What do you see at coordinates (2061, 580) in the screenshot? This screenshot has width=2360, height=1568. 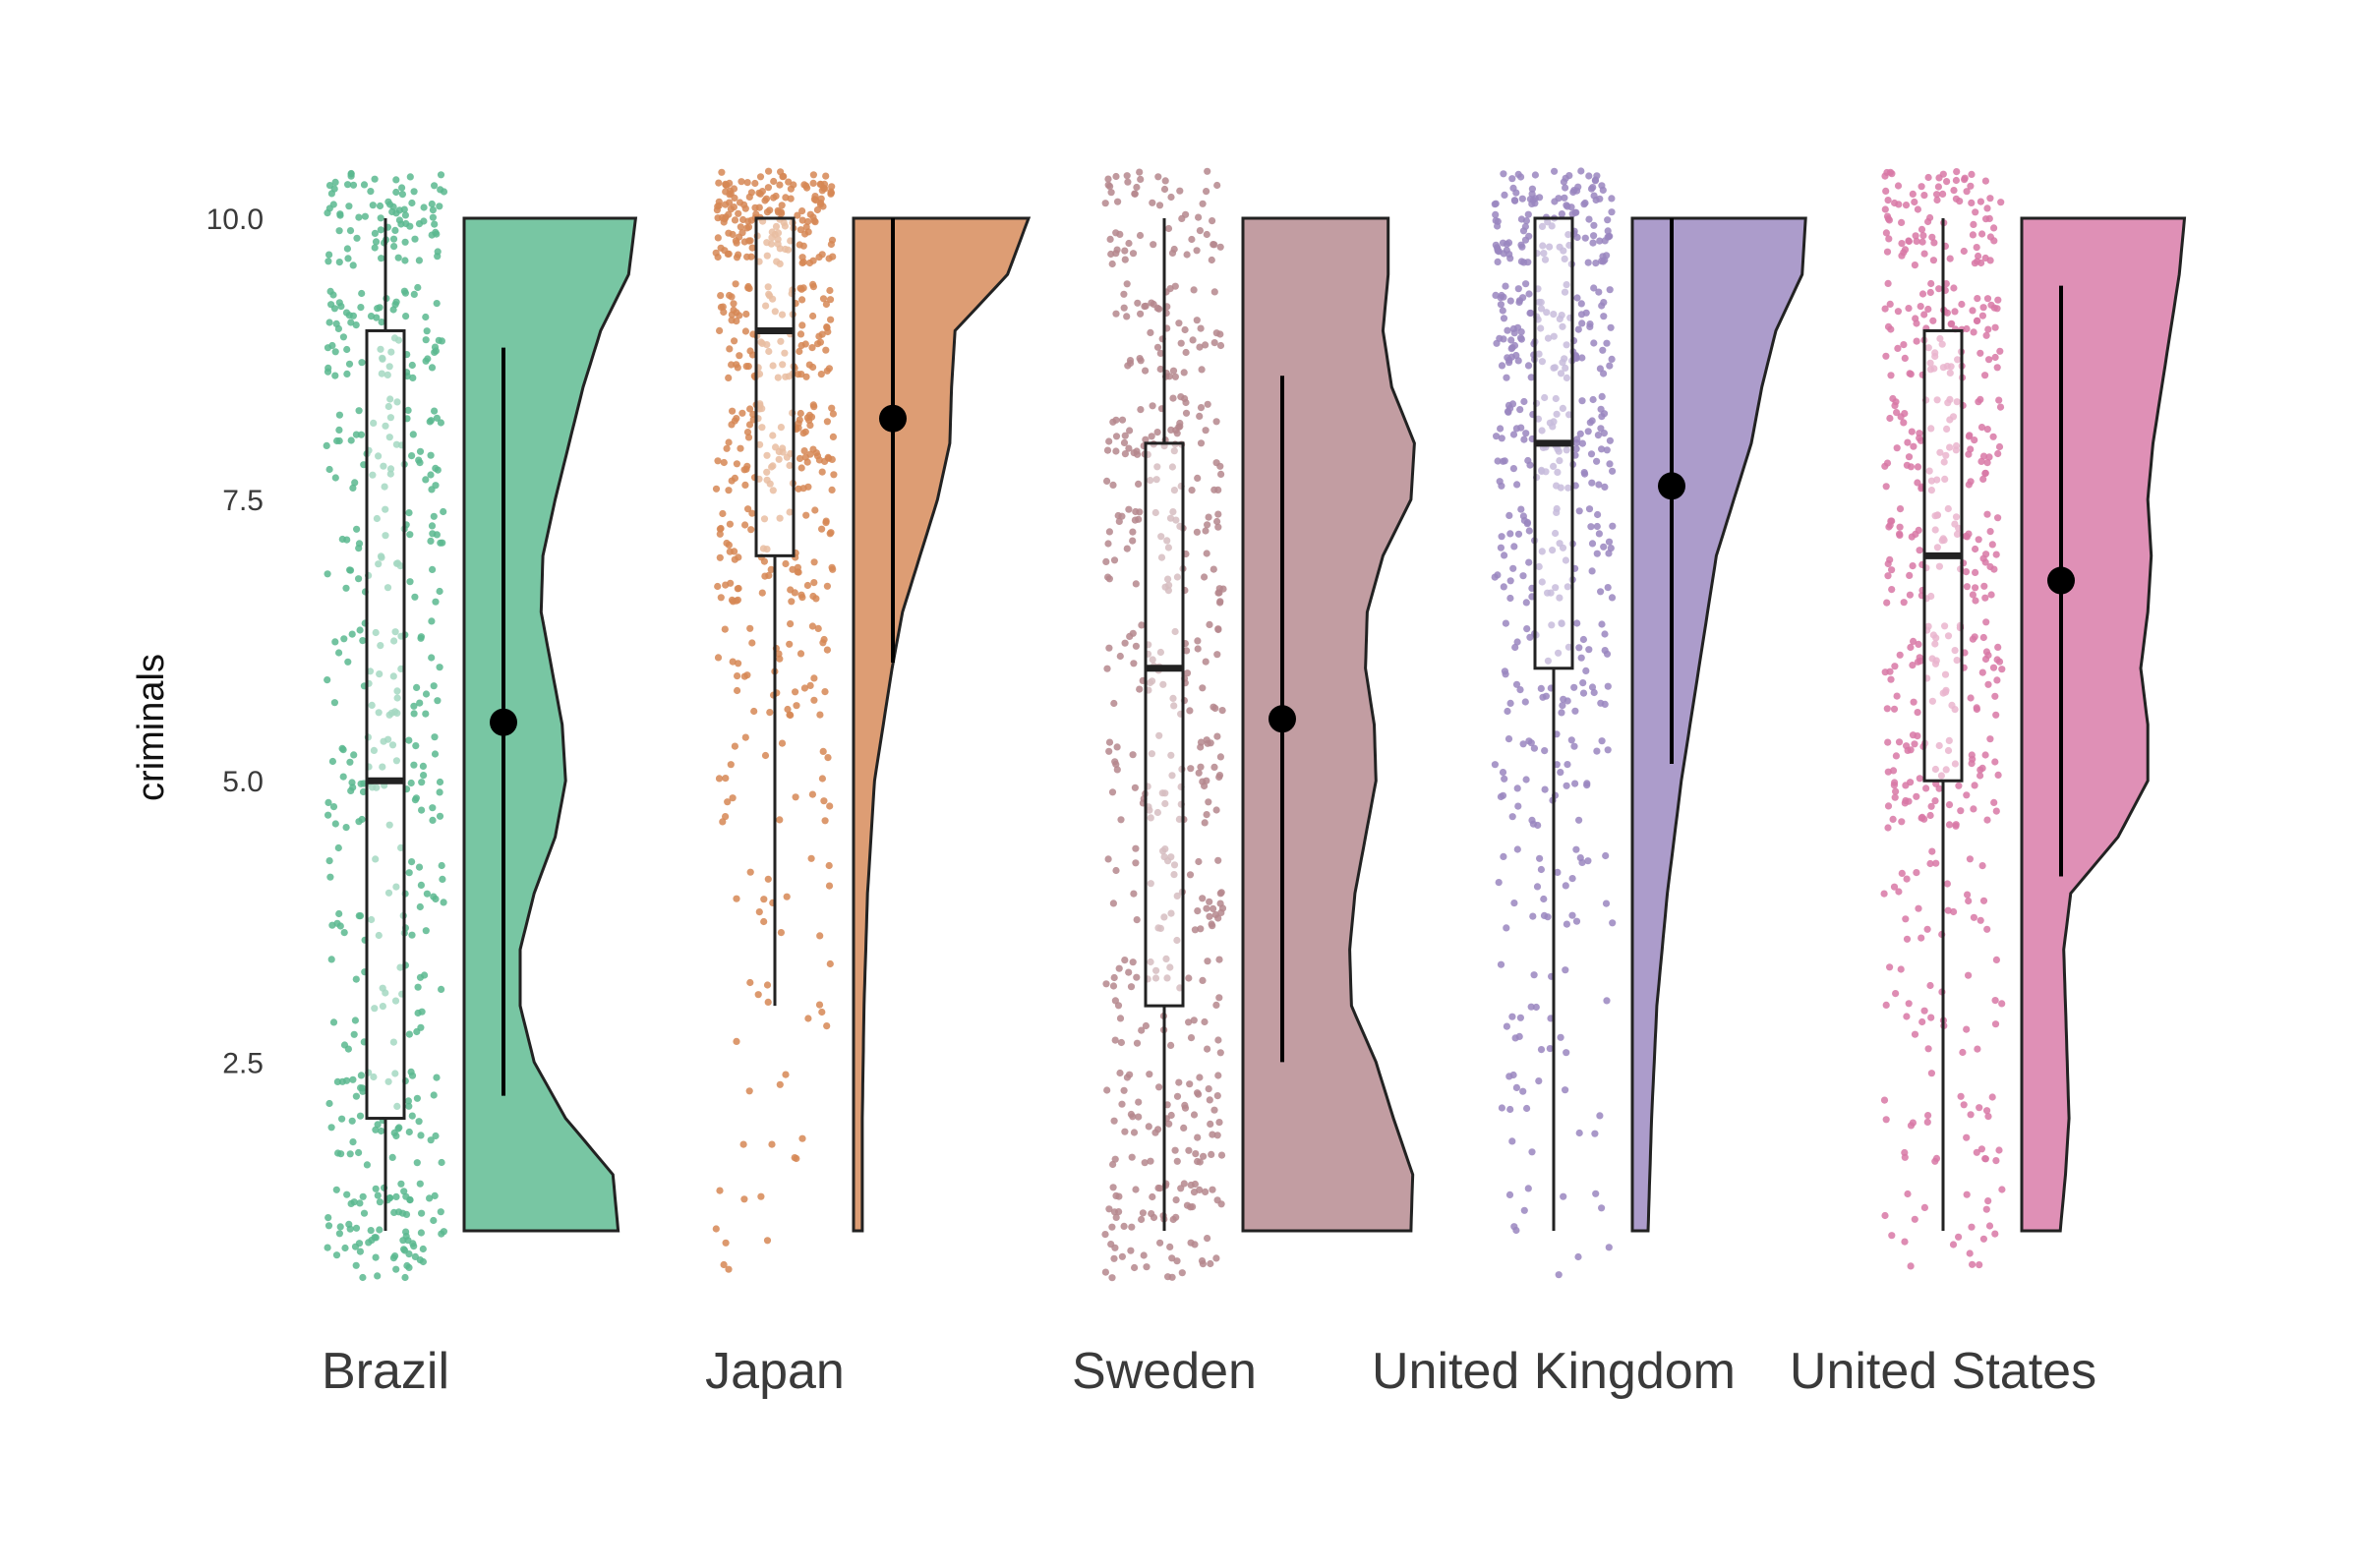 I see `mean-point` at bounding box center [2061, 580].